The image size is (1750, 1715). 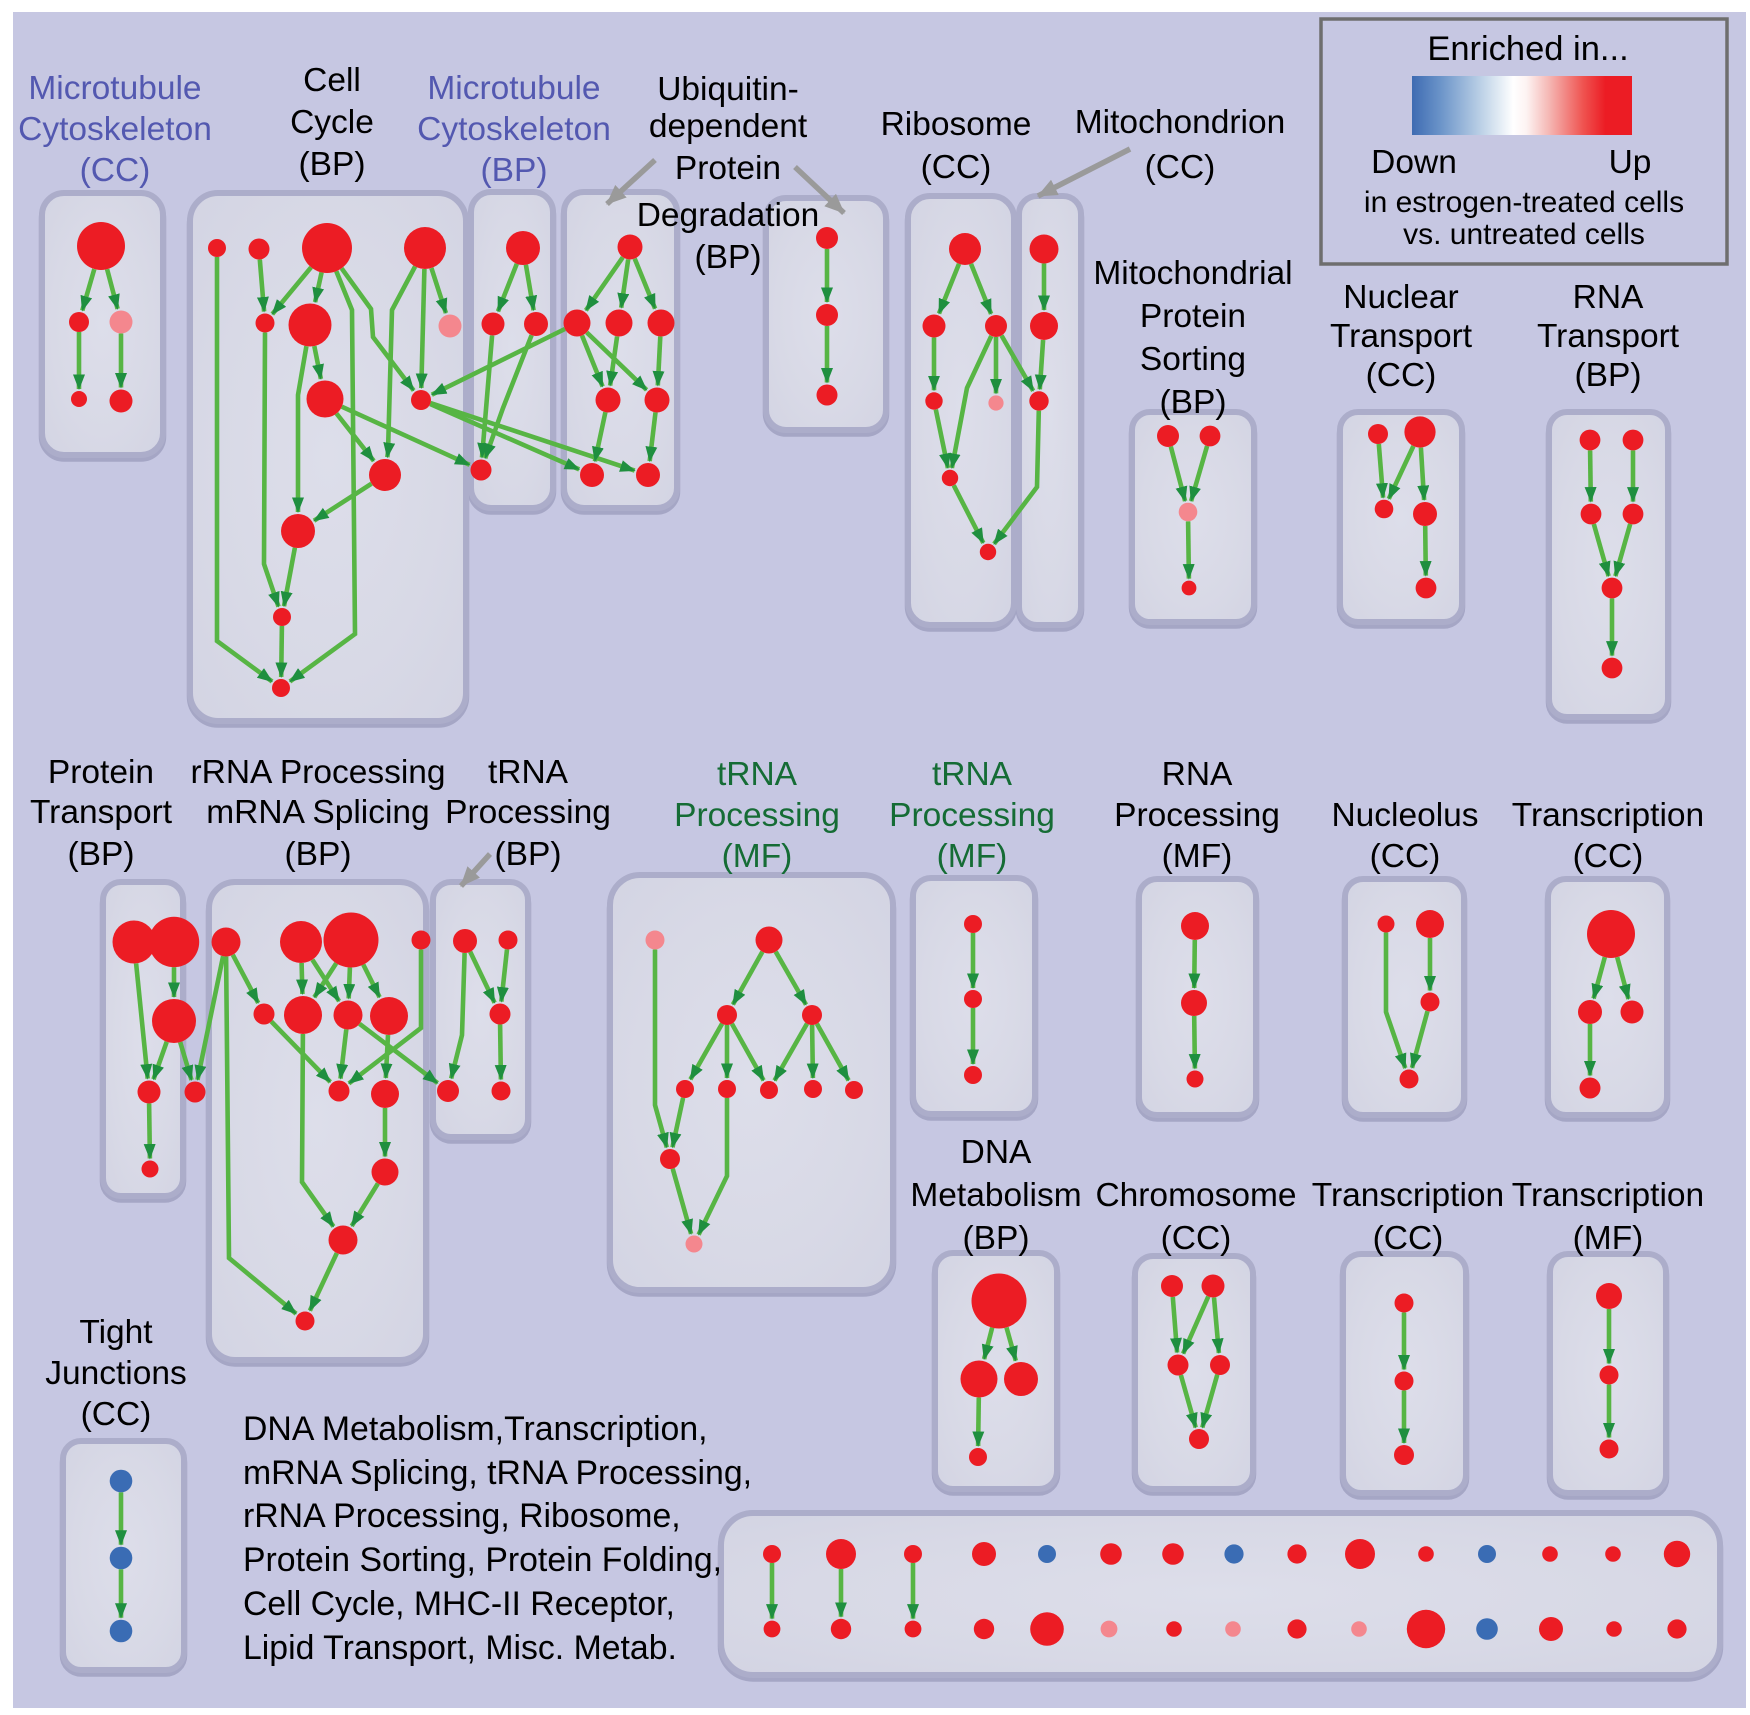 I want to click on svg-text: Degradation, so click(x=728, y=215).